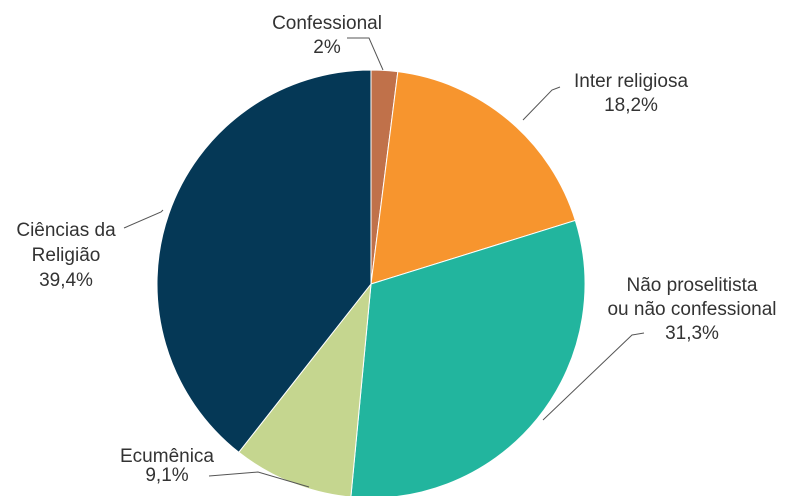 The width and height of the screenshot is (792, 496). Describe the element at coordinates (631, 105) in the screenshot. I see `slice-value-label: 18,2%` at that location.